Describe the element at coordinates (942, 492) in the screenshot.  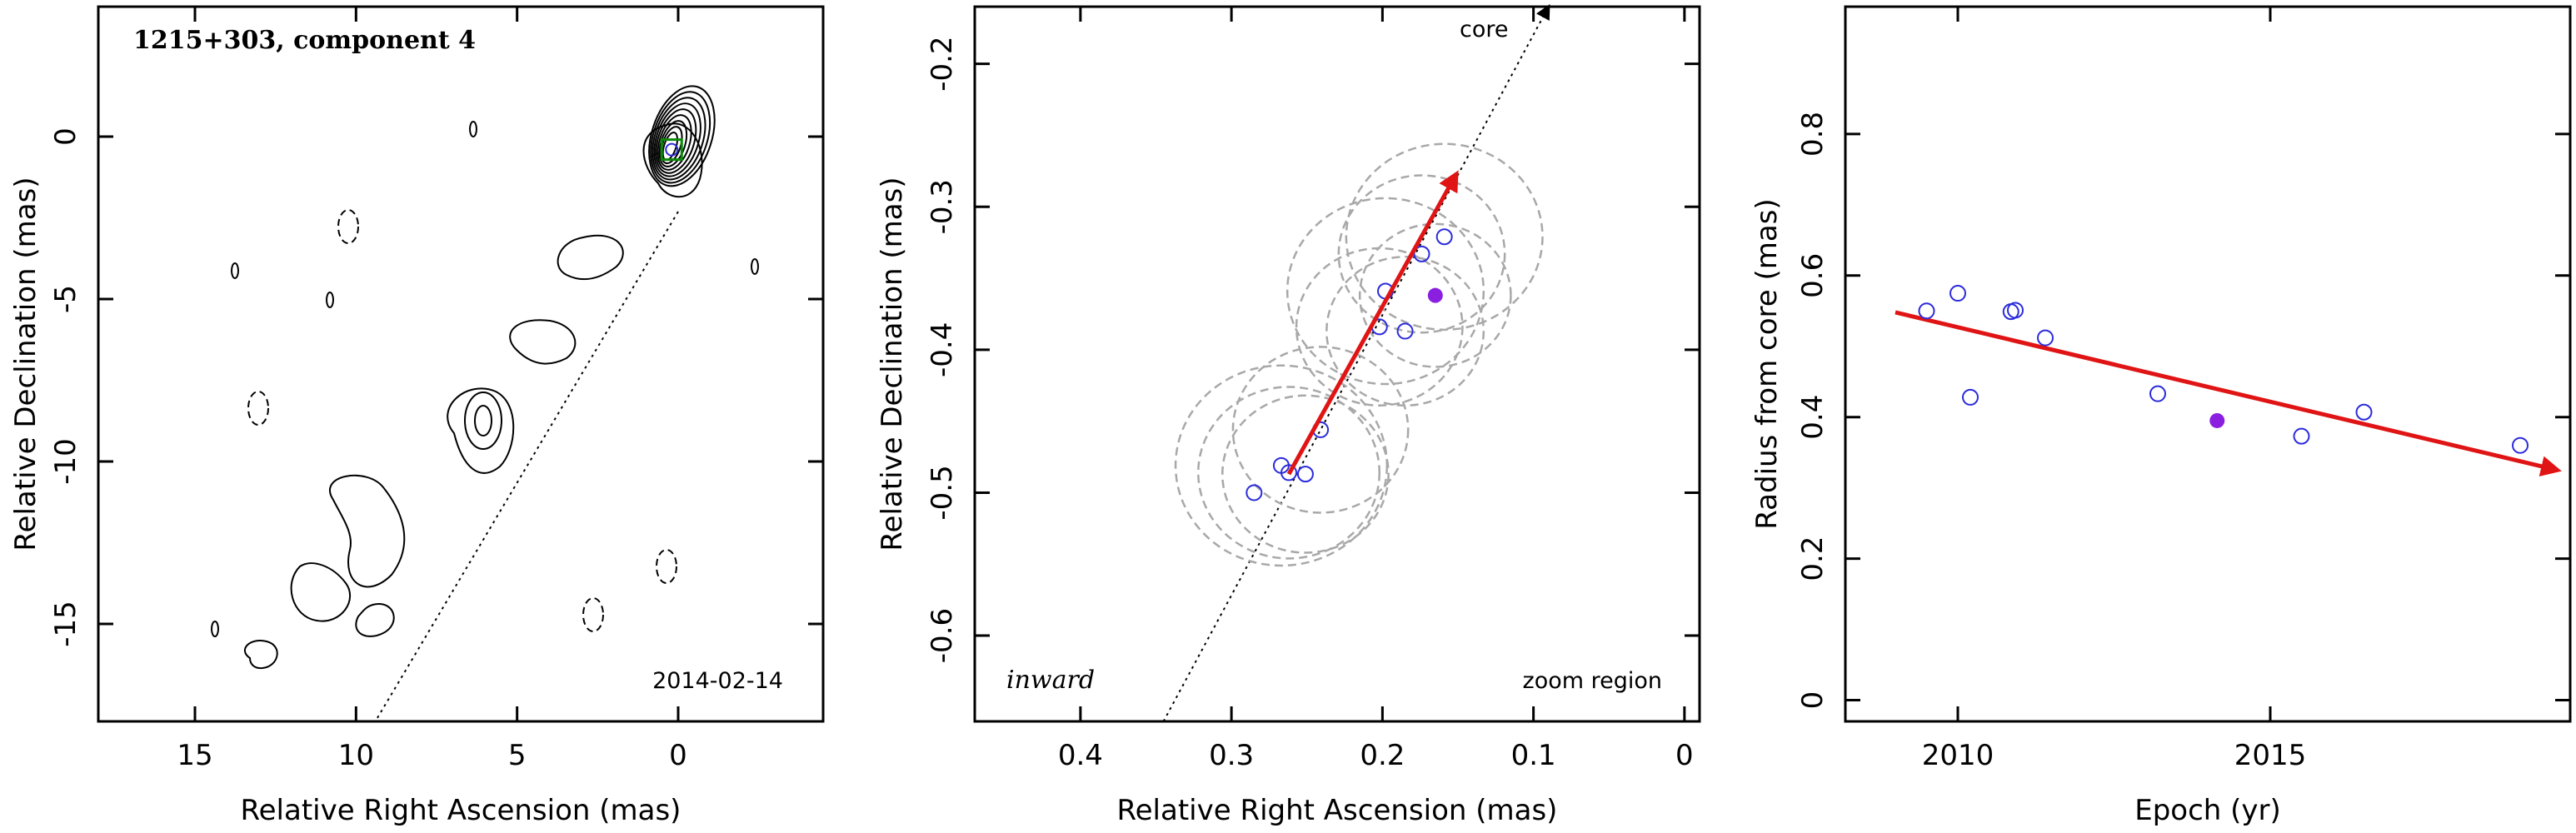
I see `panel2-ytick-label: -0.5` at that location.